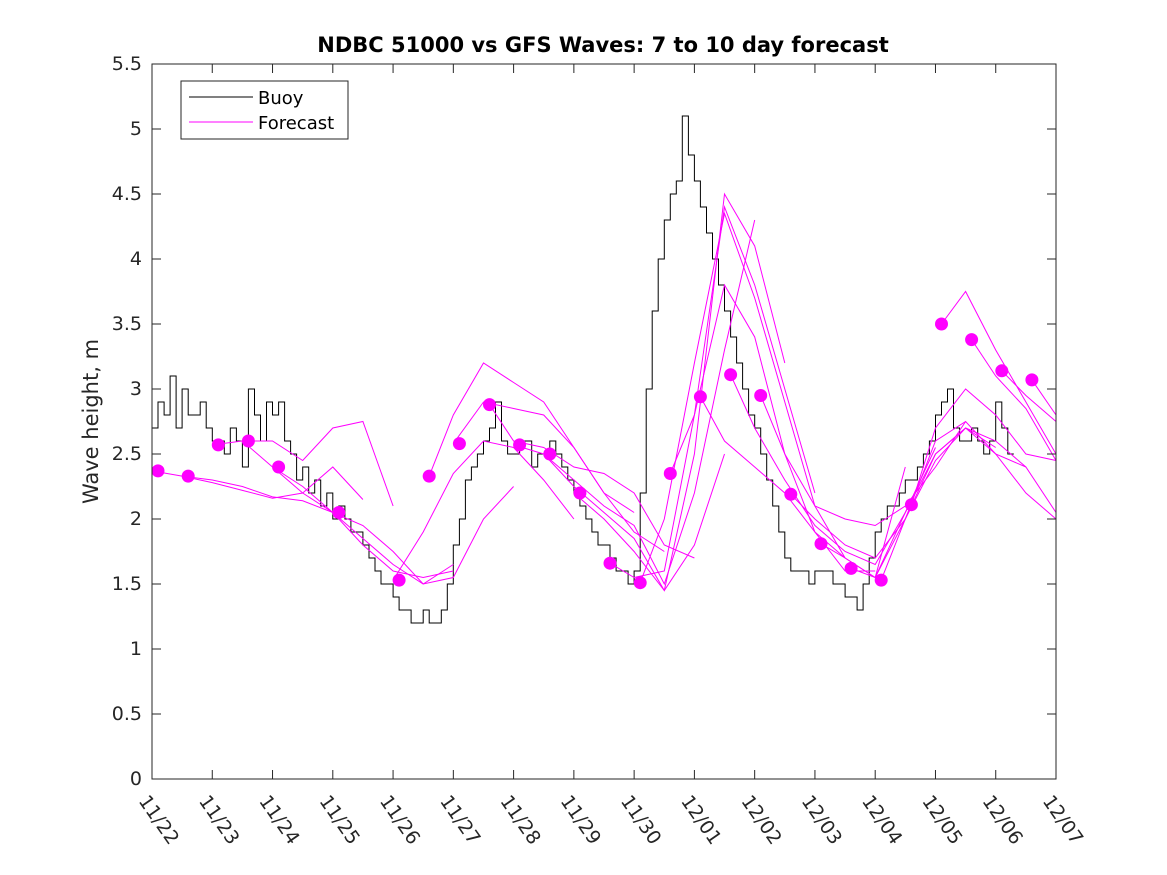 Image resolution: width=1167 pixels, height=875 pixels. What do you see at coordinates (127, 714) in the screenshot?
I see `y-tick-label: 0.5` at bounding box center [127, 714].